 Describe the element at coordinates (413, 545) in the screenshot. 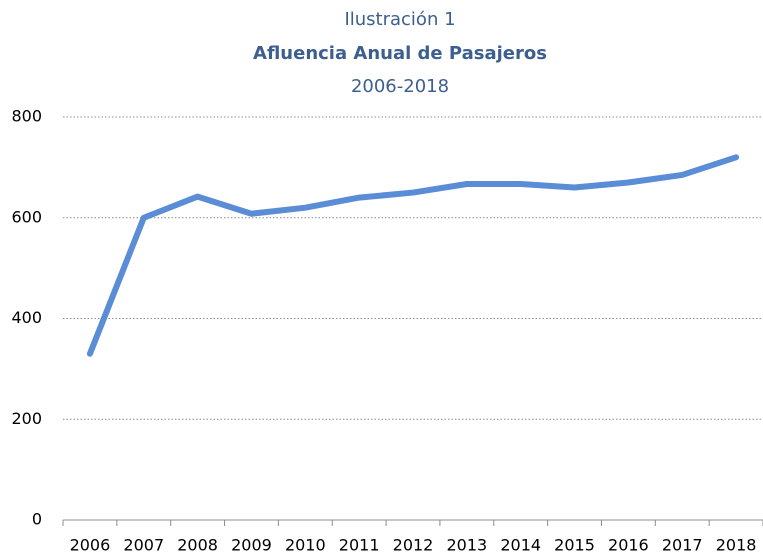

I see `x-tick-label: 2012` at that location.